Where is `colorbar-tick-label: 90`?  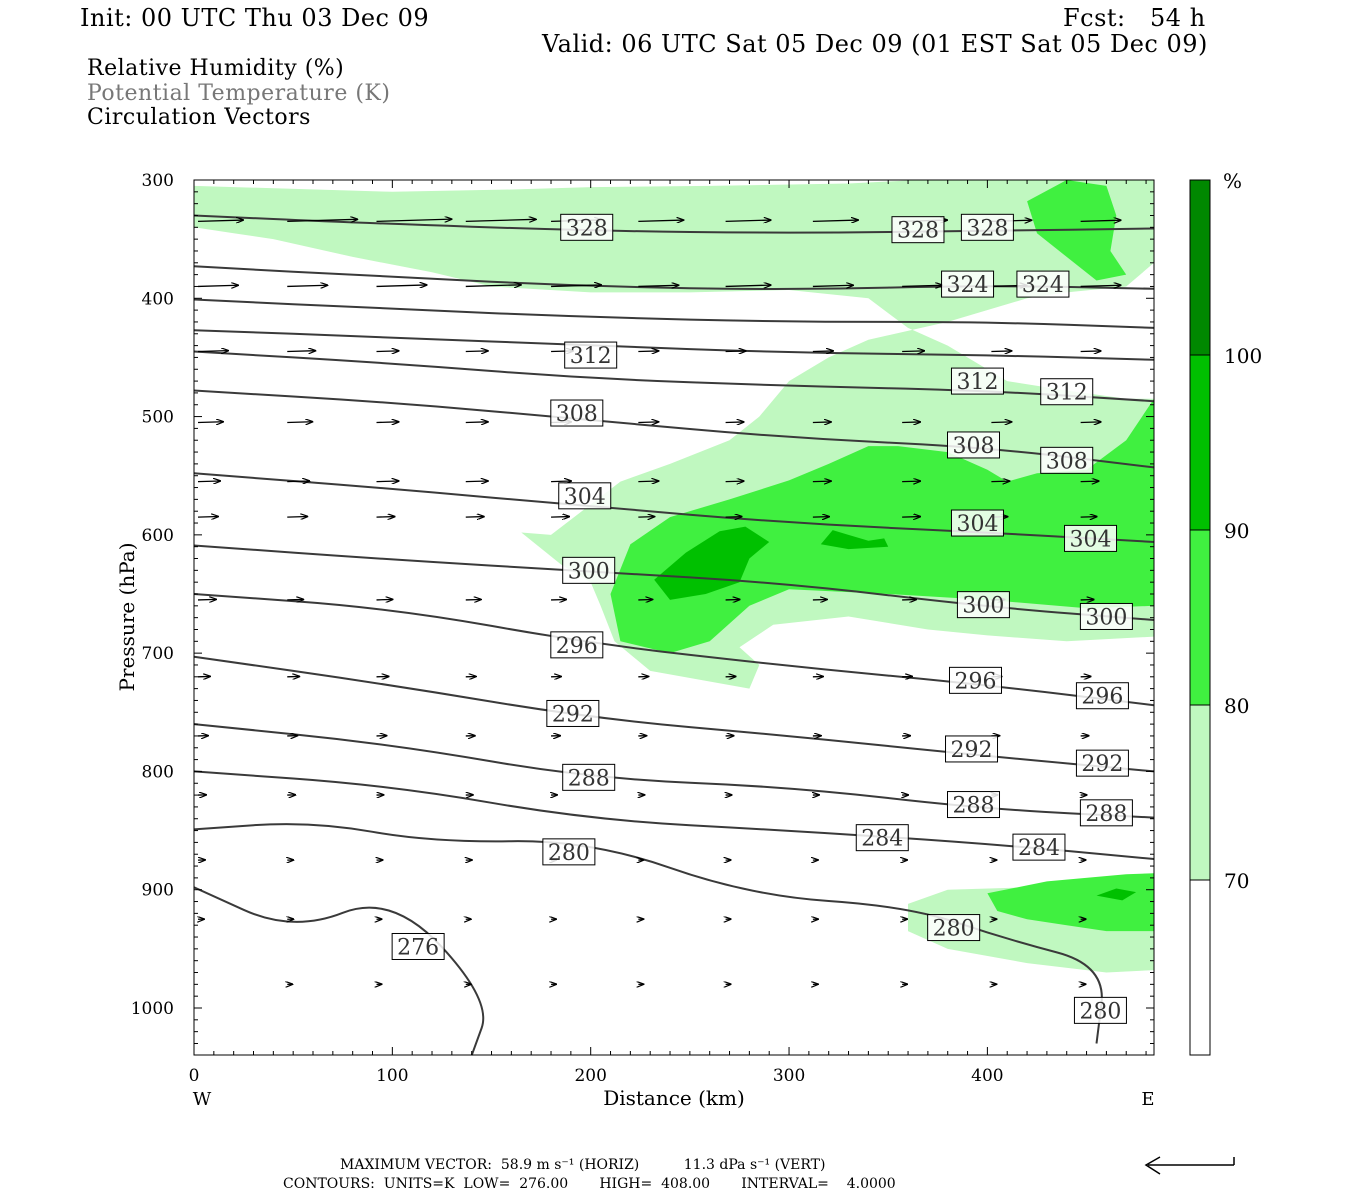 colorbar-tick-label: 90 is located at coordinates (1236, 531).